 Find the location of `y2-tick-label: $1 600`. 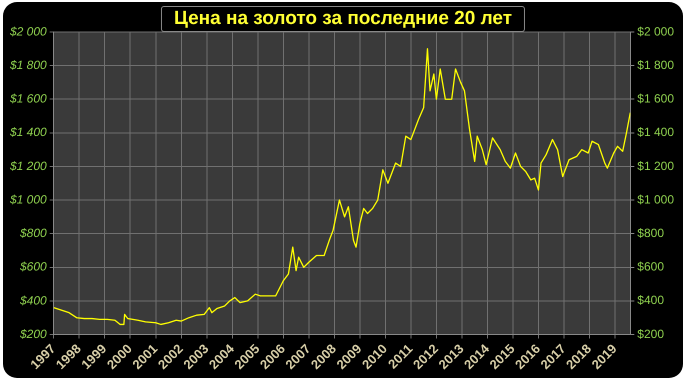

y2-tick-label: $1 600 is located at coordinates (655, 99).